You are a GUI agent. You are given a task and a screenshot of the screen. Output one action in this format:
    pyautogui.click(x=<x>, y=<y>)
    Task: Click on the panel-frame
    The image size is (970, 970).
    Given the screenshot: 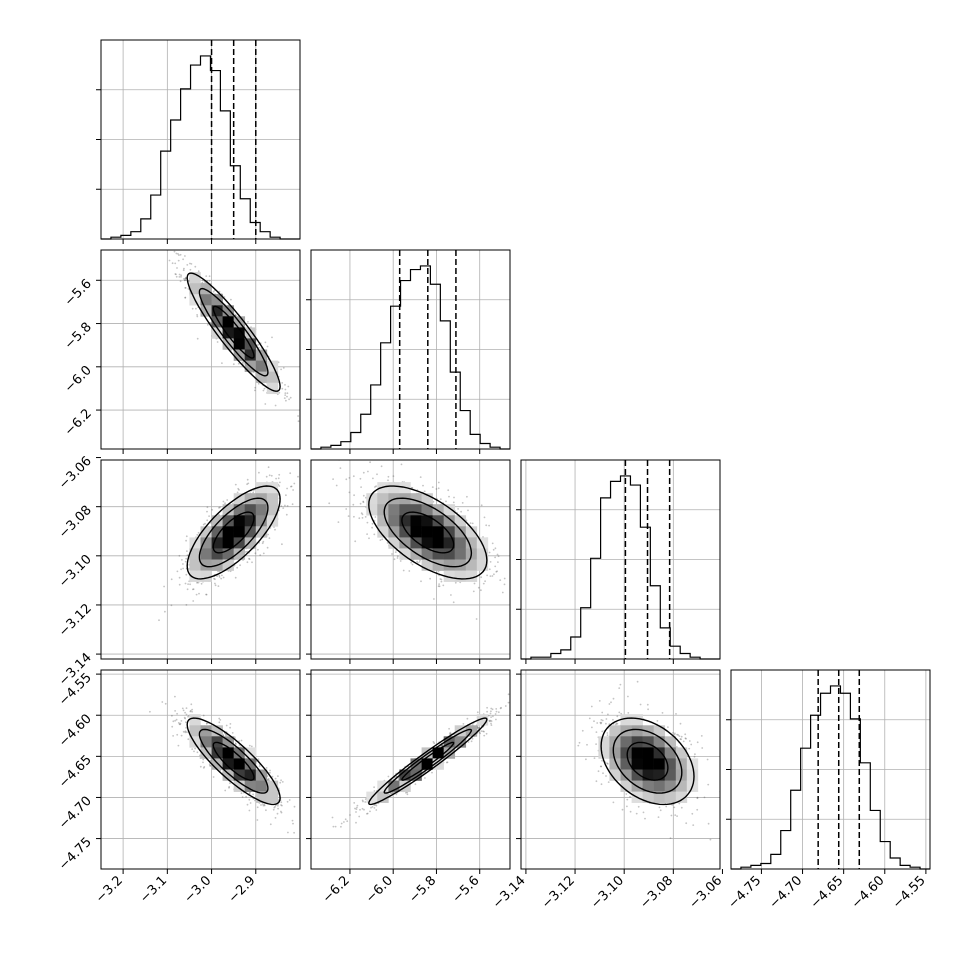 What is the action you would take?
    pyautogui.click(x=410, y=349)
    